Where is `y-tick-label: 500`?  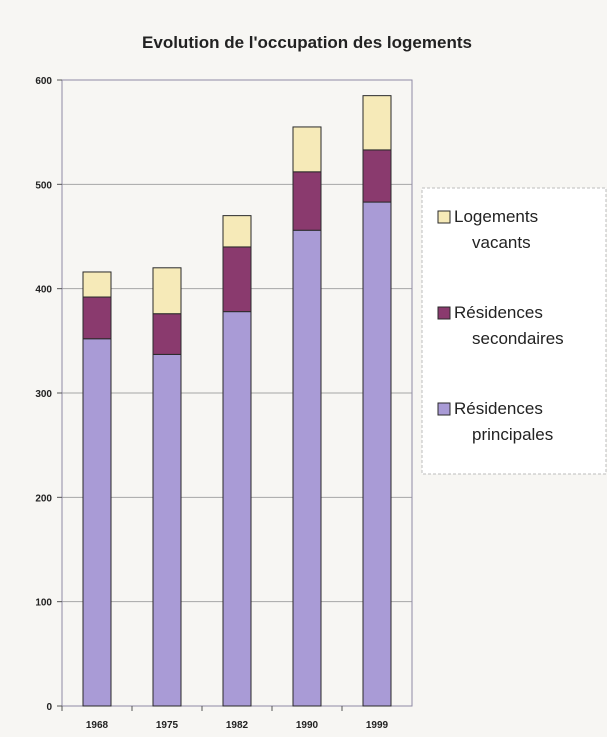 y-tick-label: 500 is located at coordinates (43, 185).